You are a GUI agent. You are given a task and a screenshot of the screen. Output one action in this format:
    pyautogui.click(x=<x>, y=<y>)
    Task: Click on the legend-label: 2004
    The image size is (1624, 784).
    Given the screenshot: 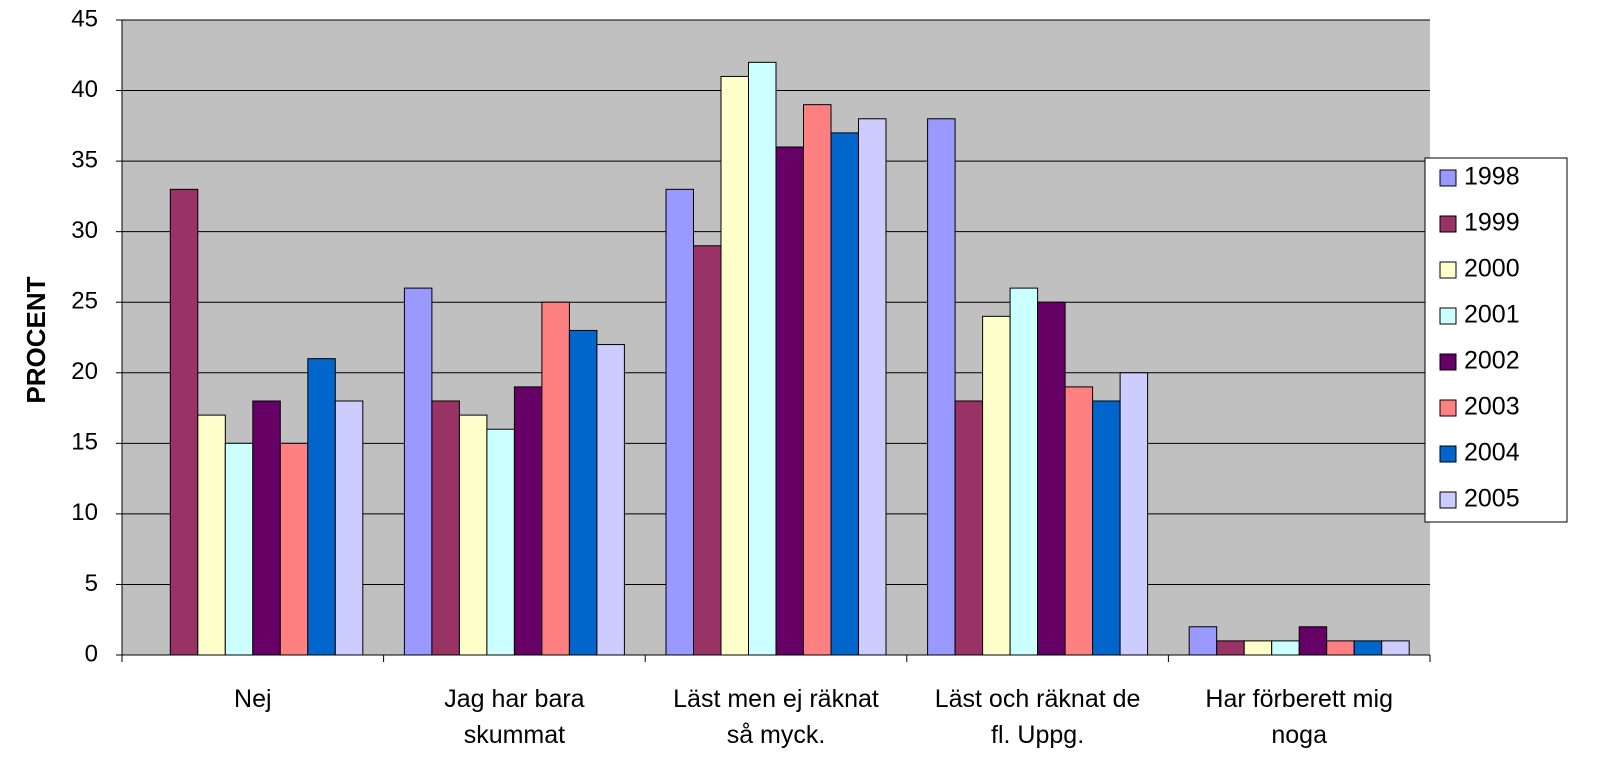 What is the action you would take?
    pyautogui.click(x=1492, y=453)
    